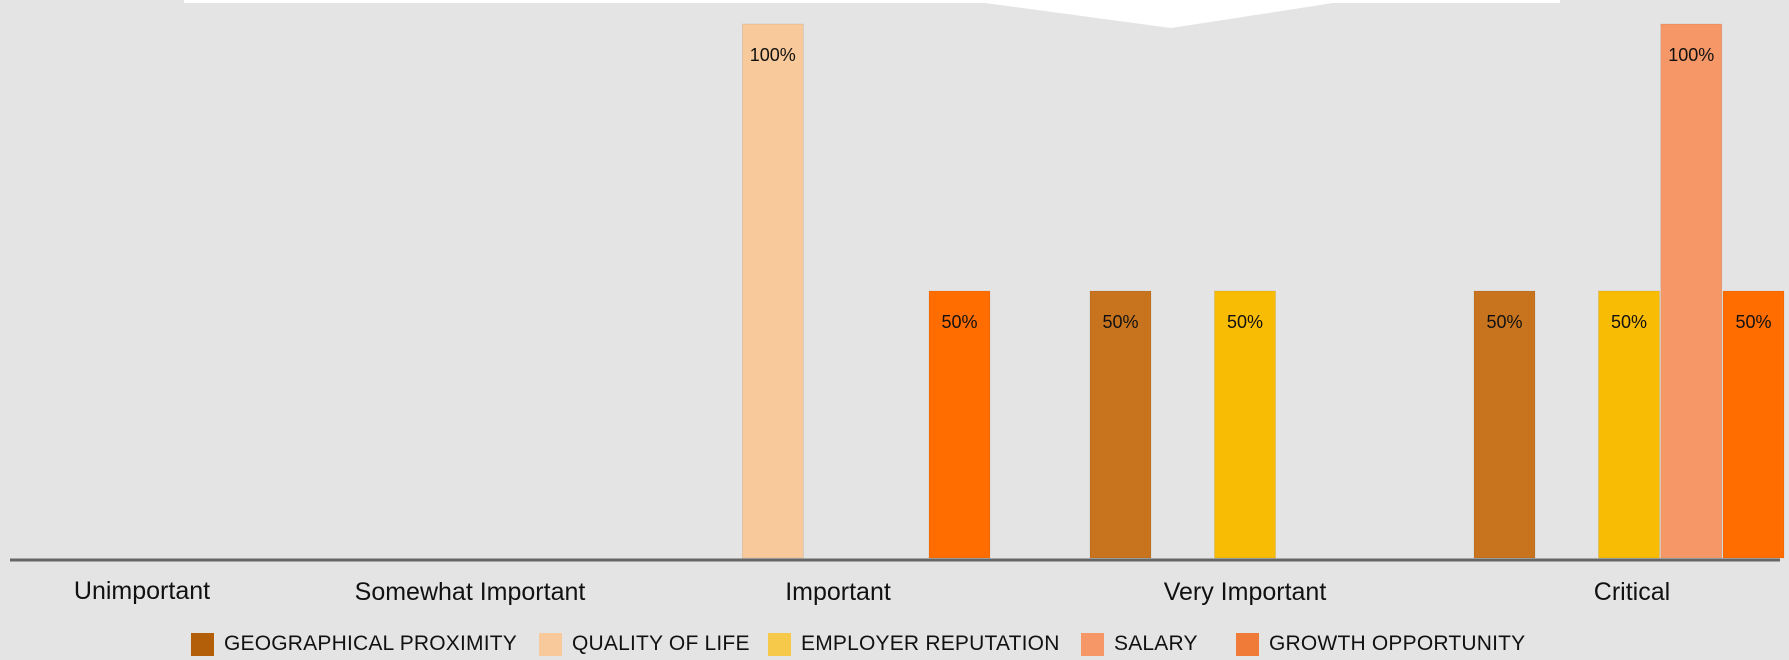  I want to click on bar-important-growth-opportunity, so click(959, 424).